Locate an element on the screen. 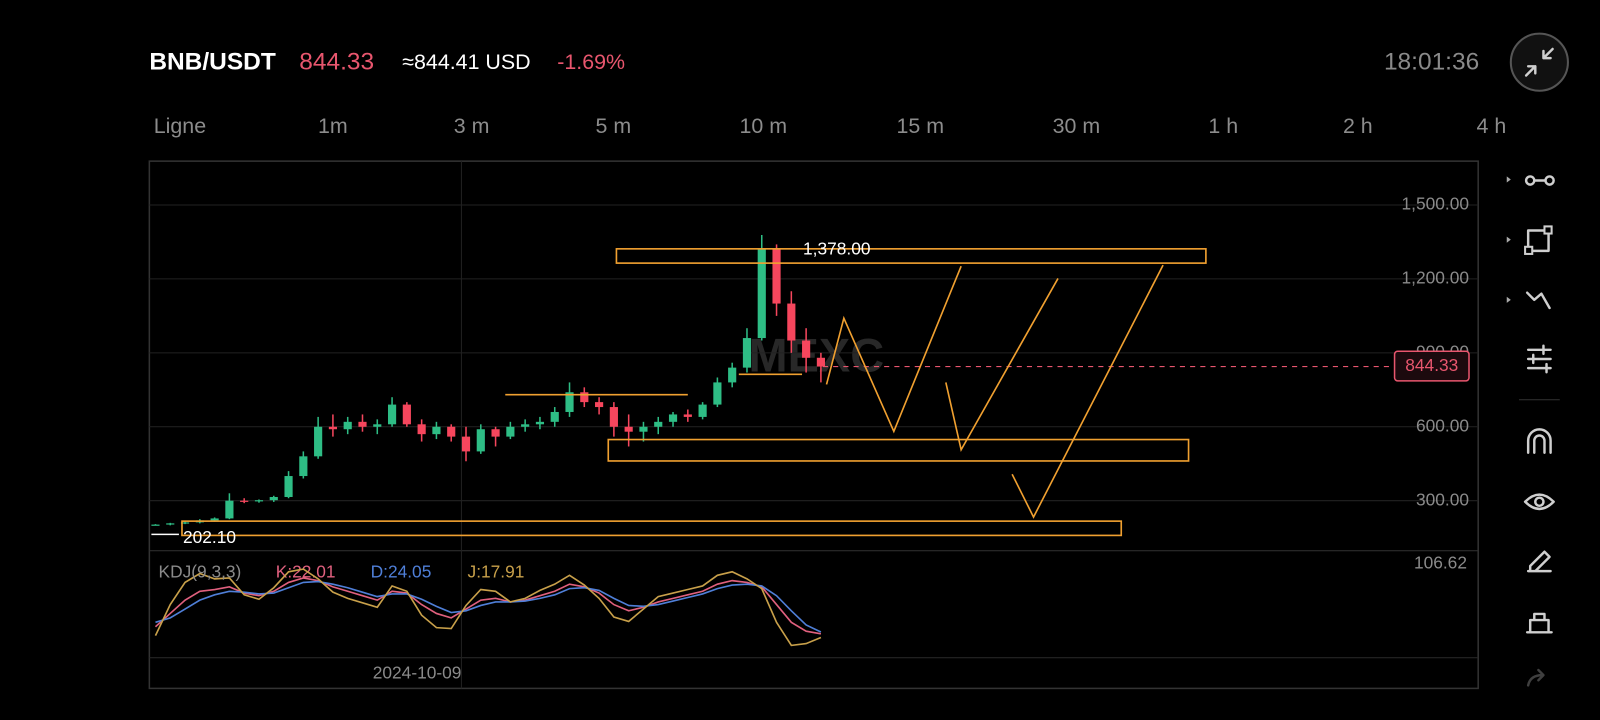 This screenshot has width=1600, height=720. y-tick-label: 1,500.00 is located at coordinates (1435, 204).